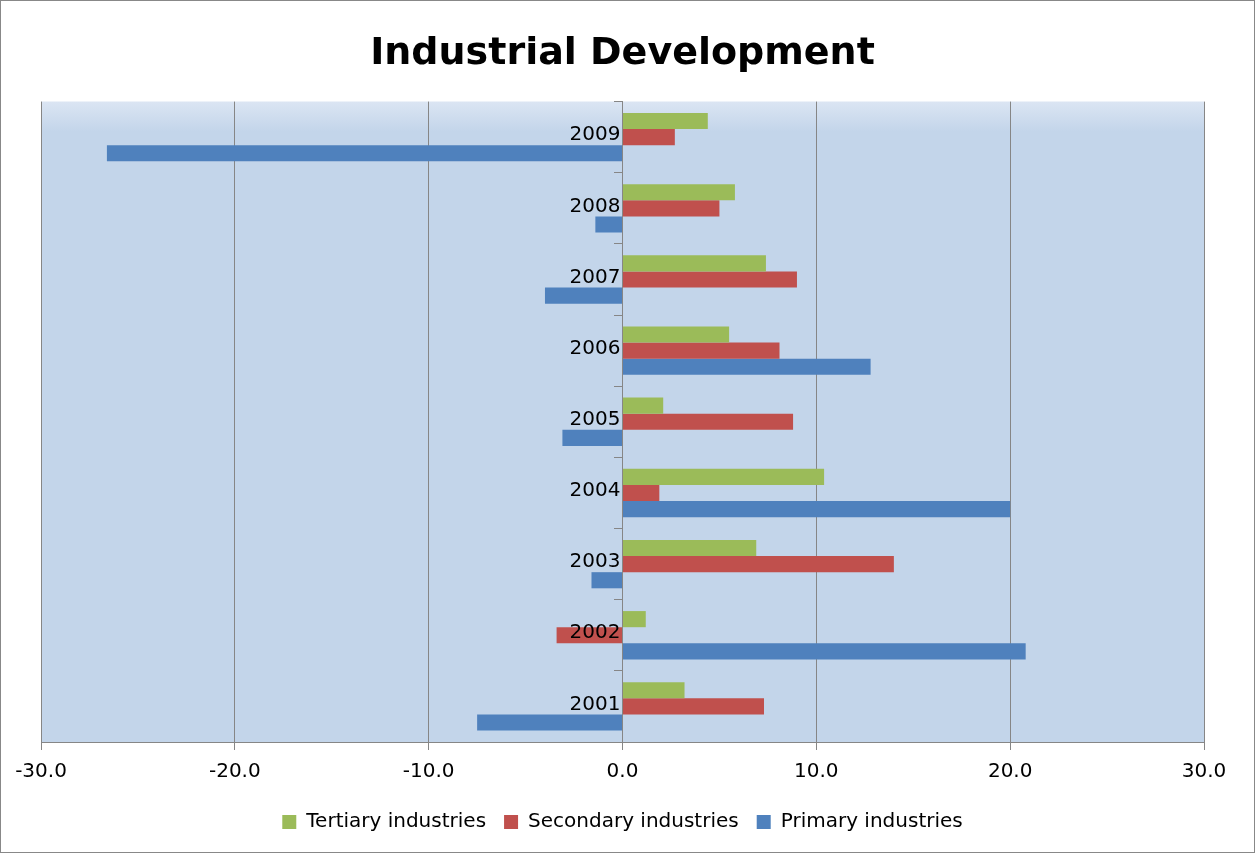 The image size is (1255, 853). I want to click on legend-label: Secondary industries, so click(633, 820).